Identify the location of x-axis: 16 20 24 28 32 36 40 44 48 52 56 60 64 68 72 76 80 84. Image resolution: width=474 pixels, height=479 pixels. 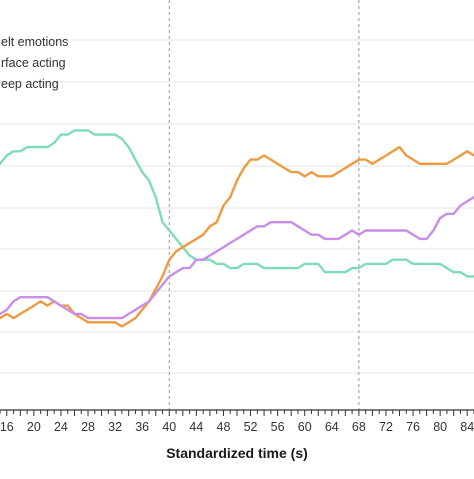
(237, 421).